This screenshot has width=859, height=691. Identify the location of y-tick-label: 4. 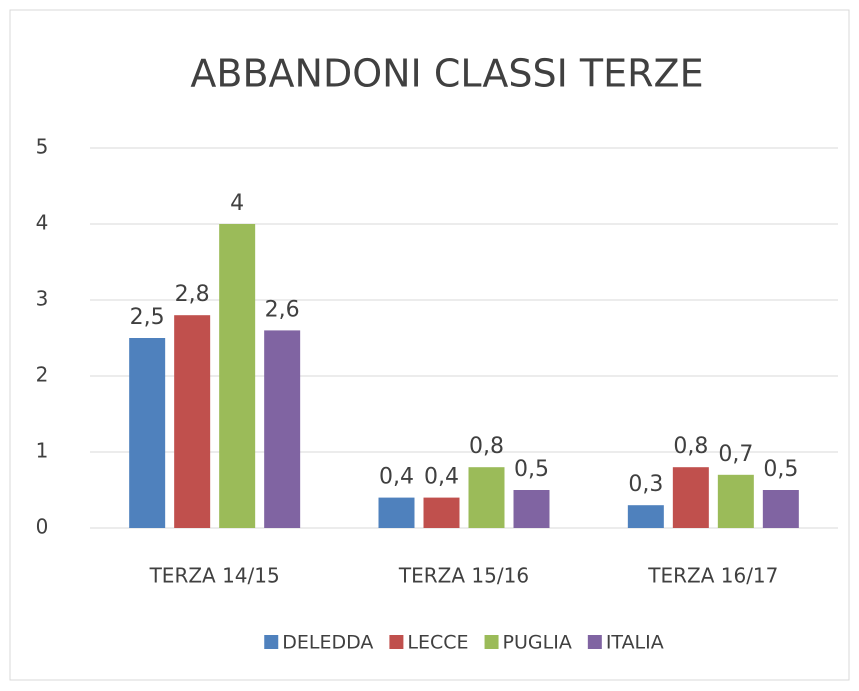
(42, 223).